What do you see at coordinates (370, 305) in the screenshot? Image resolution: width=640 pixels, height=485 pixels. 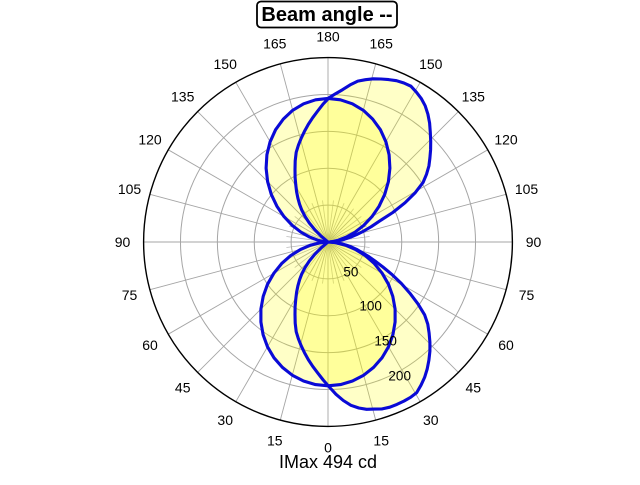 I see `svg-text: 100` at bounding box center [370, 305].